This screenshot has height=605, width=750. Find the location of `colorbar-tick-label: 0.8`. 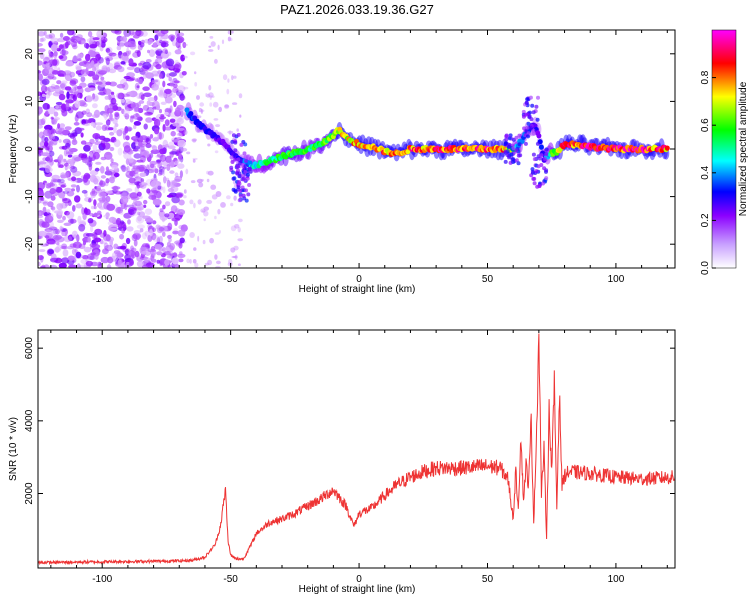

colorbar-tick-label: 0.8 is located at coordinates (705, 77).